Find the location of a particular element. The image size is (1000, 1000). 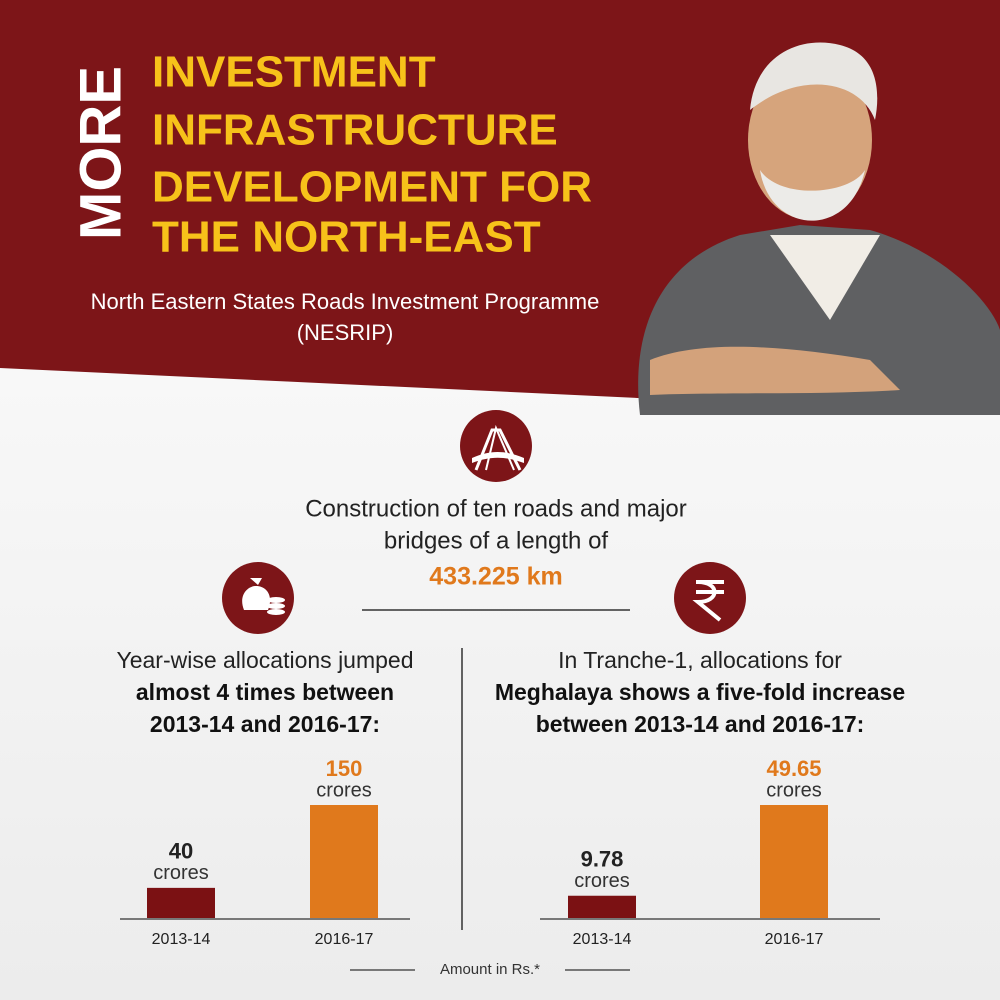

value-label: 9.78 is located at coordinates (602, 859).